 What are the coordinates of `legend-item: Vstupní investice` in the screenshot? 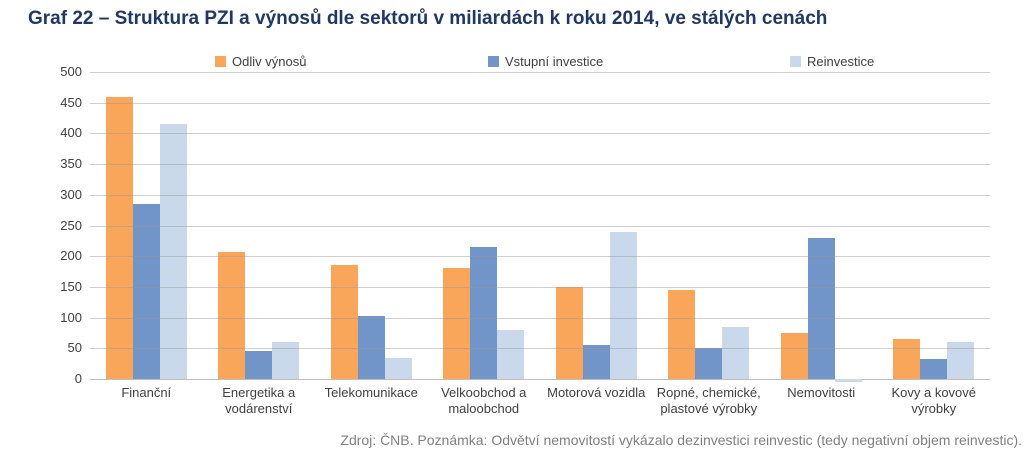 It's located at (545, 61).